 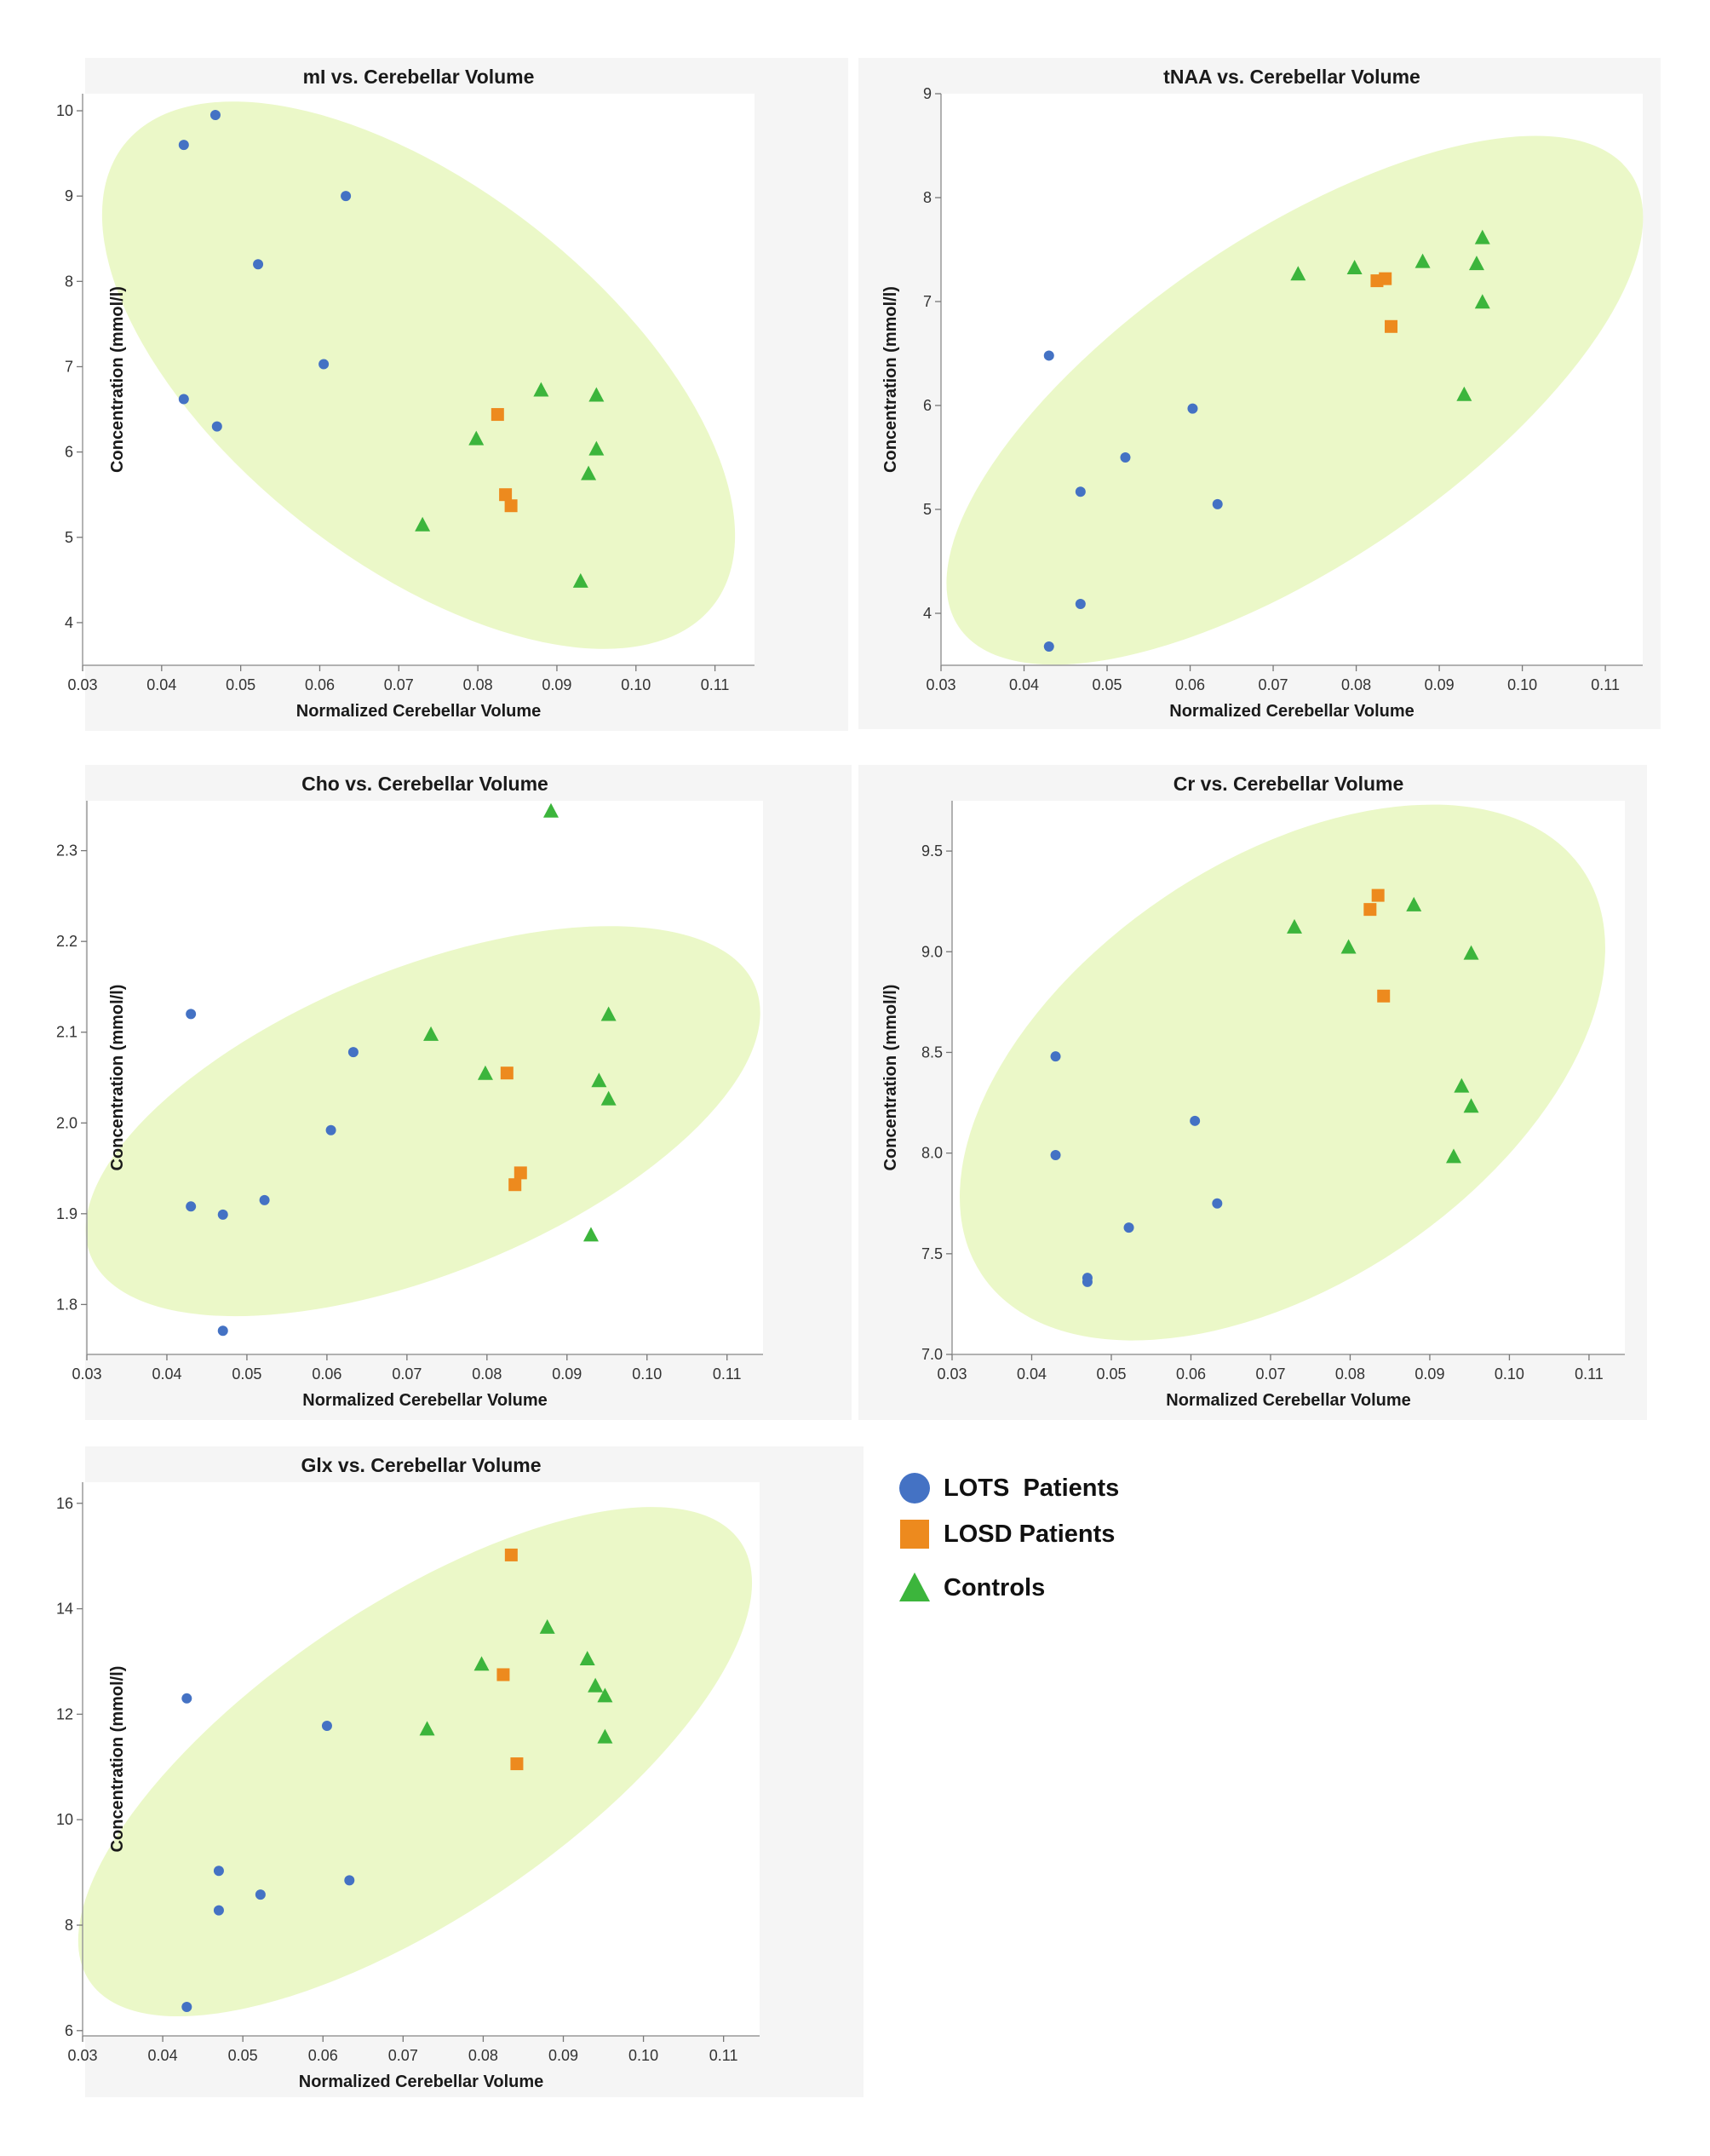 I want to click on y-axis-label: Concentration (mmol/l), so click(x=890, y=1078).